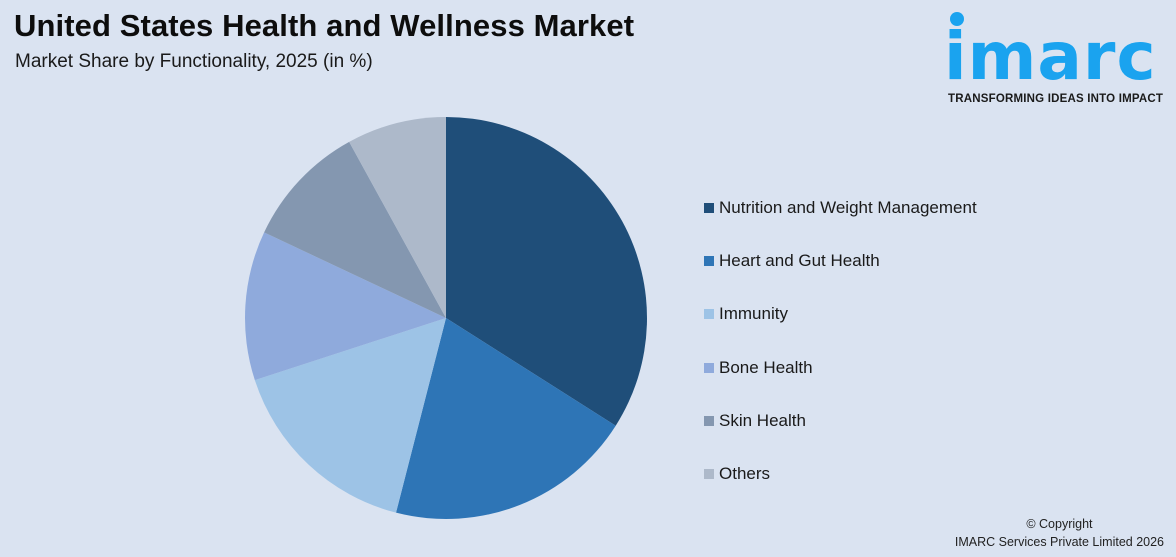  I want to click on legend-label: Heart and Gut Health, so click(799, 260).